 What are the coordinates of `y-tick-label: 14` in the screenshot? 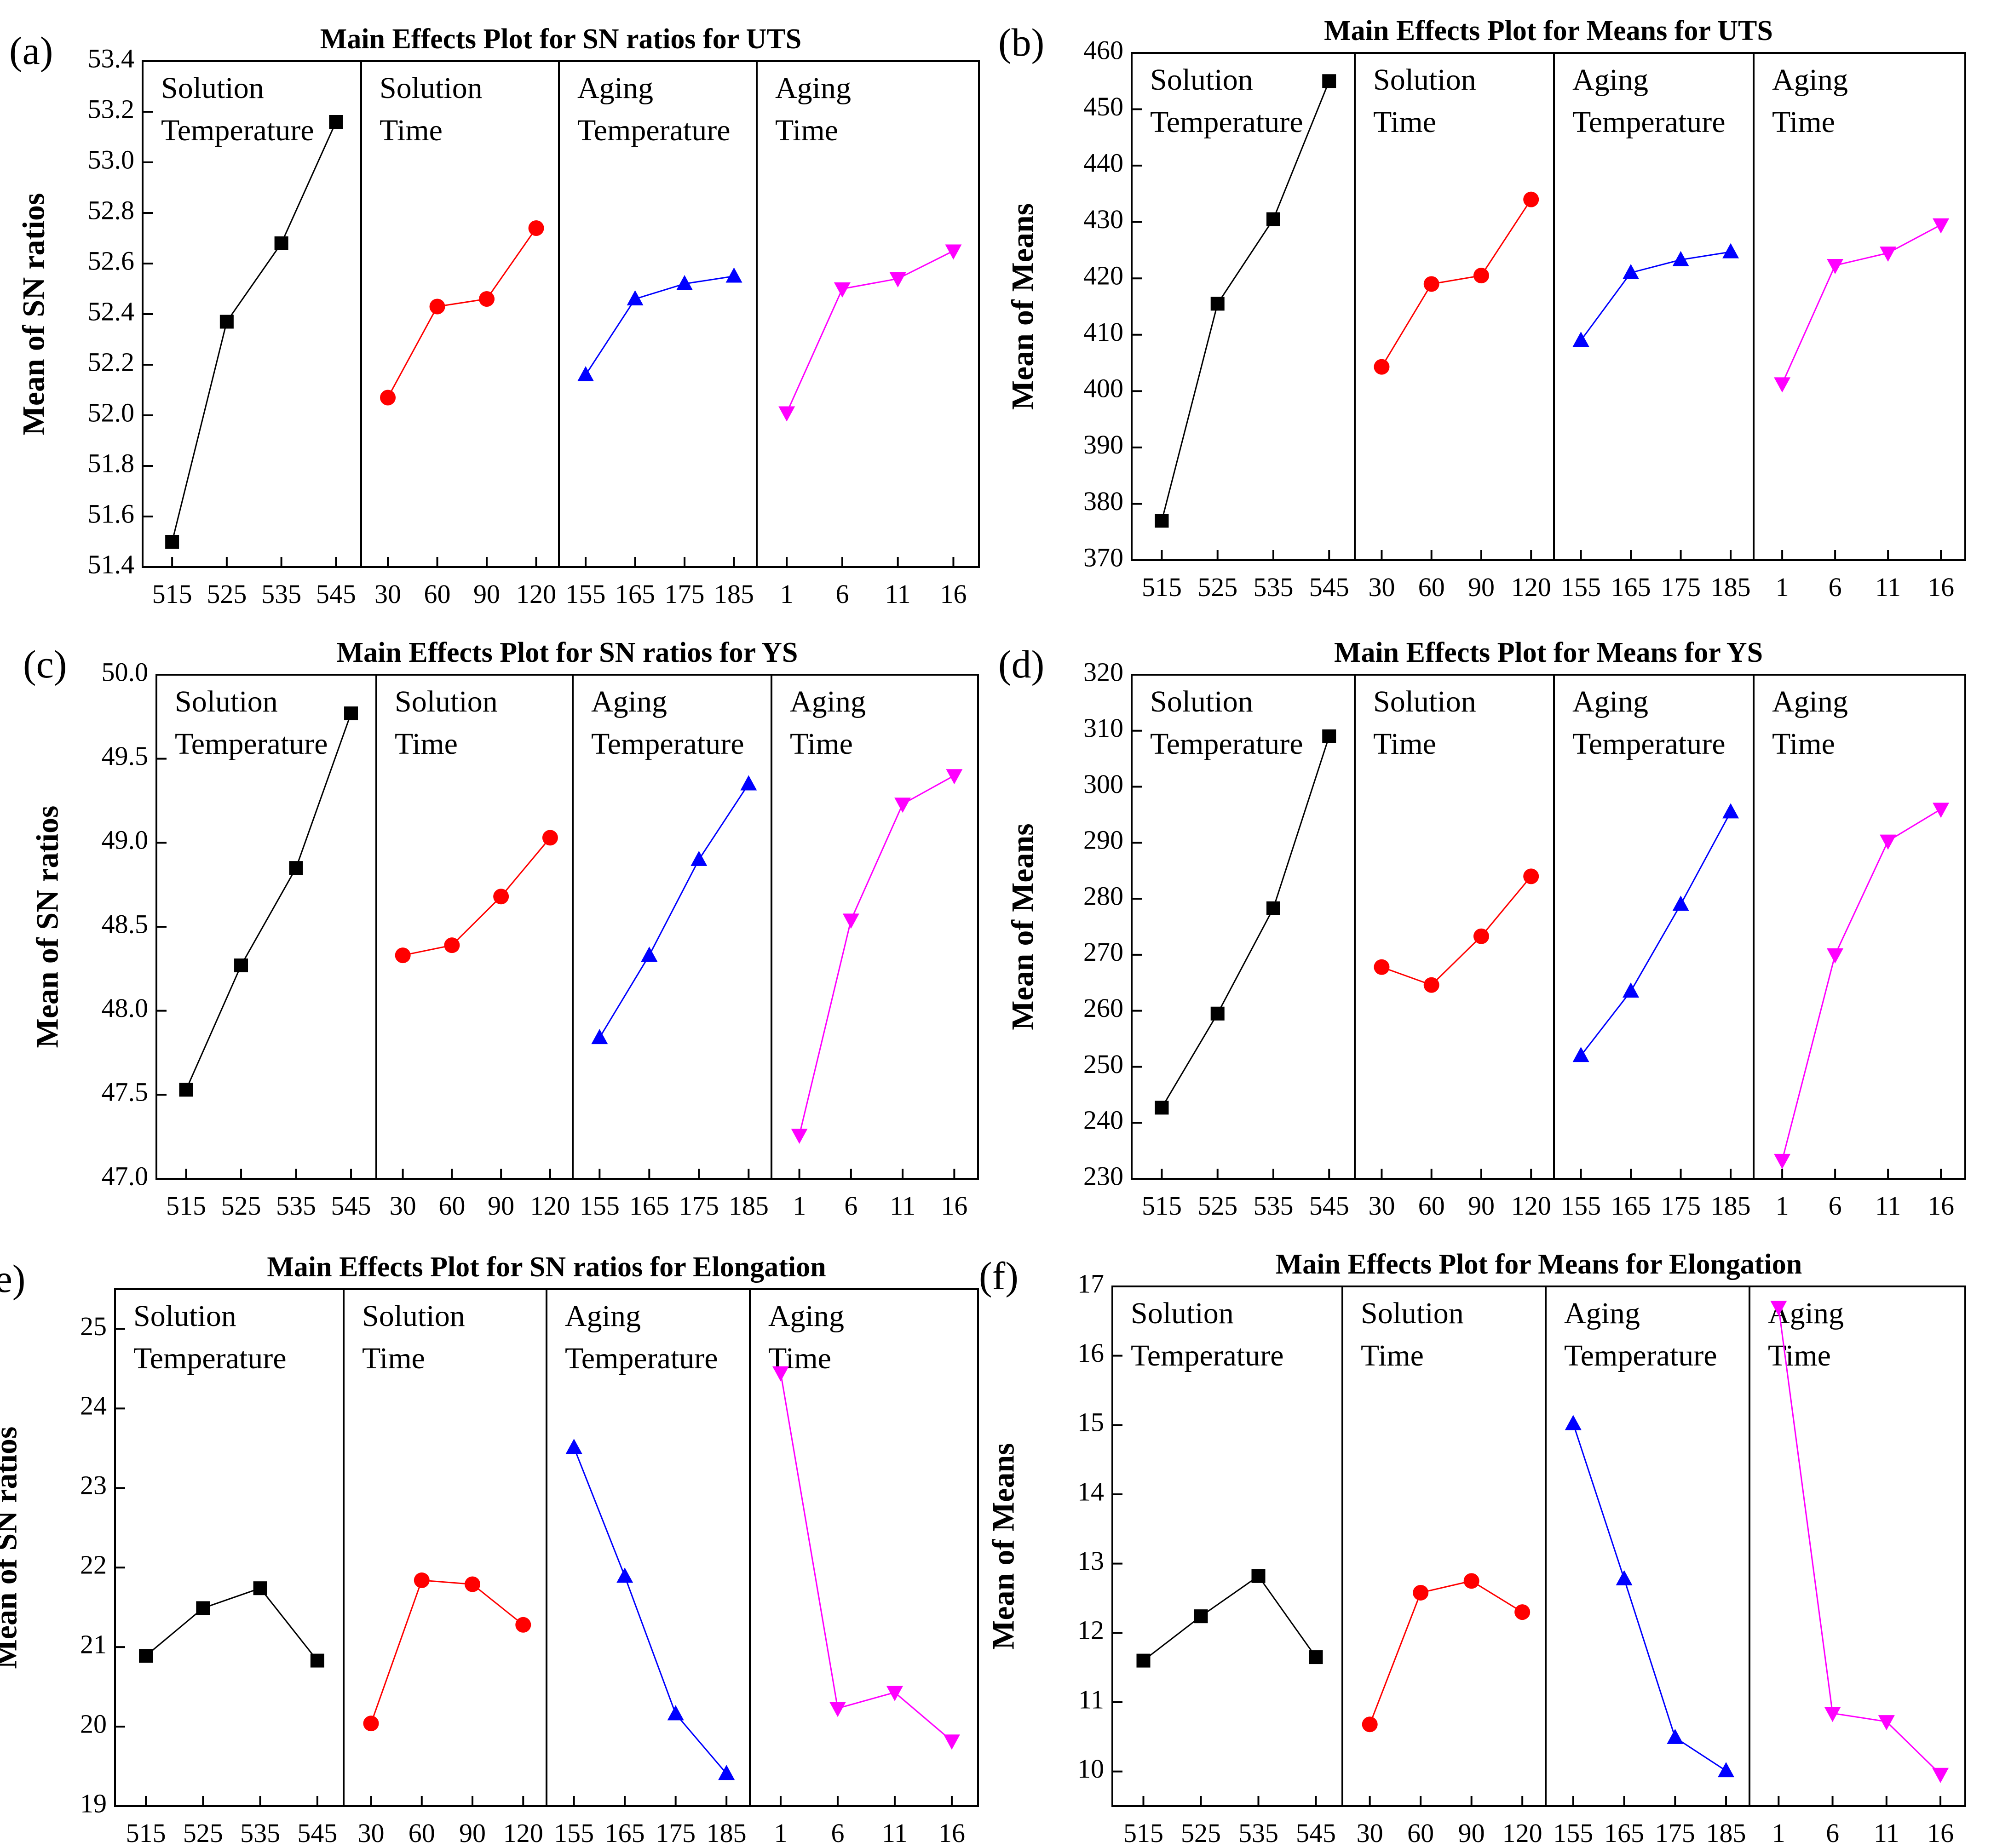 It's located at (1090, 1491).